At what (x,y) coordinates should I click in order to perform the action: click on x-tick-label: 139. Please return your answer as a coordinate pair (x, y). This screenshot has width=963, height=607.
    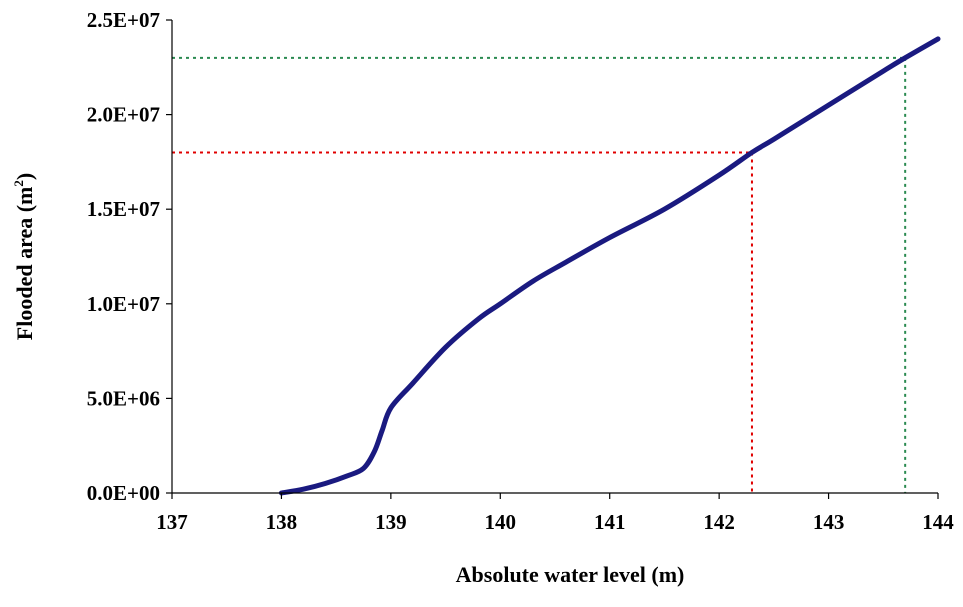
    Looking at the image, I should click on (391, 522).